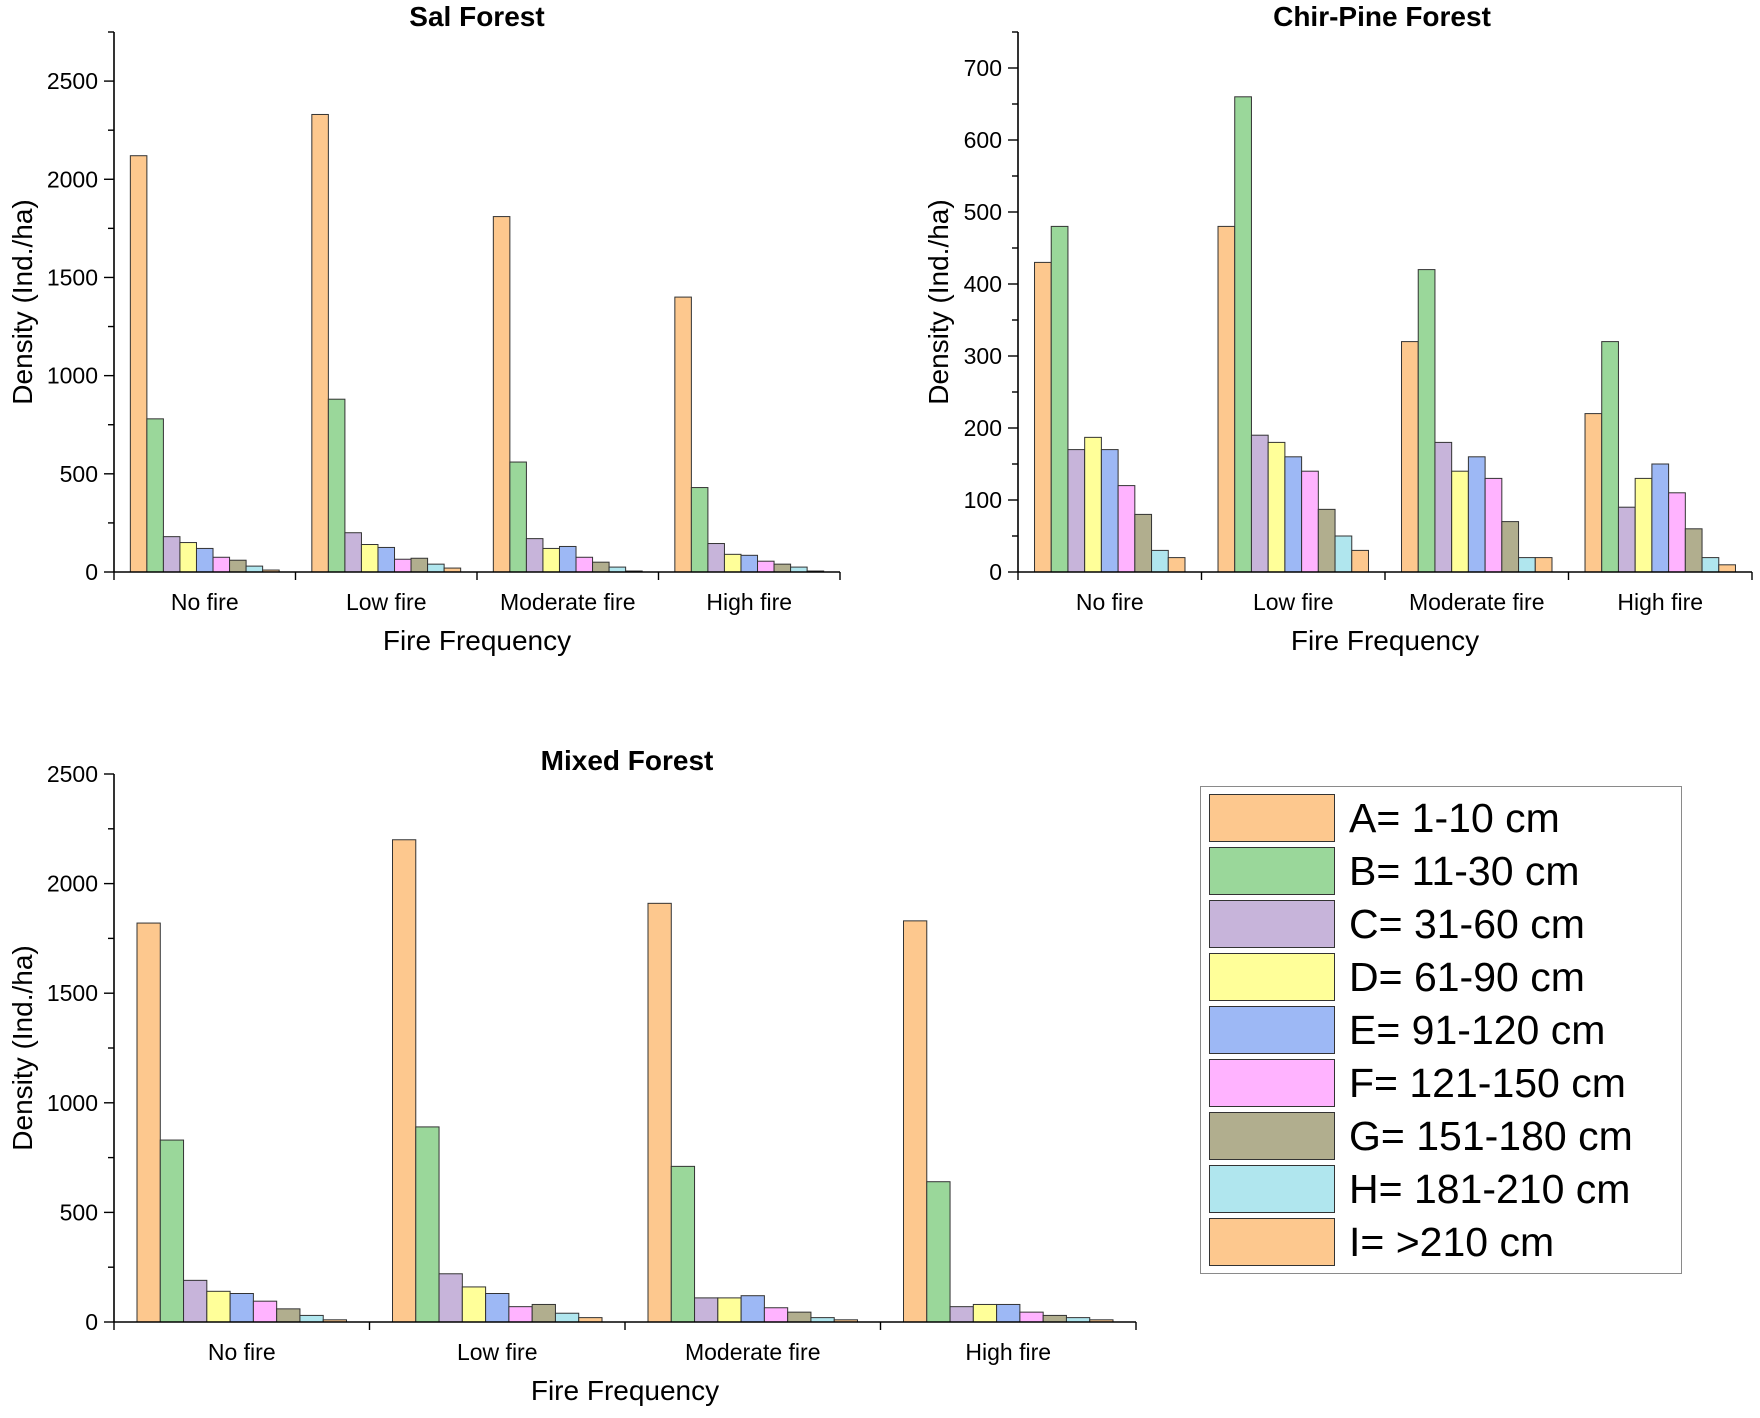 The image size is (1760, 1418). I want to click on chir-pine-x-tick-label: No fire, so click(1110, 602).